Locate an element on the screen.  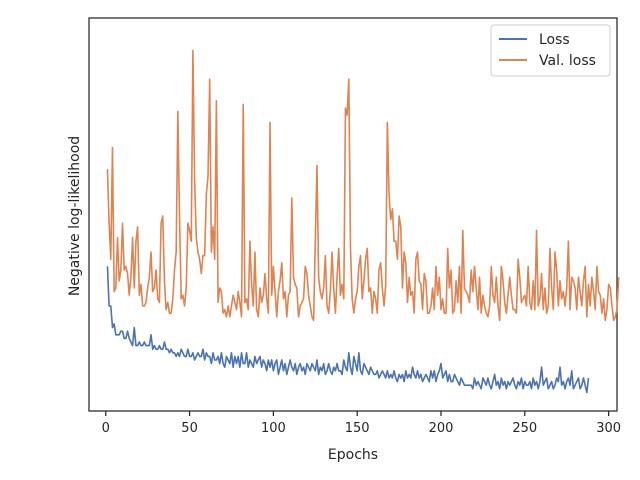
x-axis-label: Epochs is located at coordinates (353, 455).